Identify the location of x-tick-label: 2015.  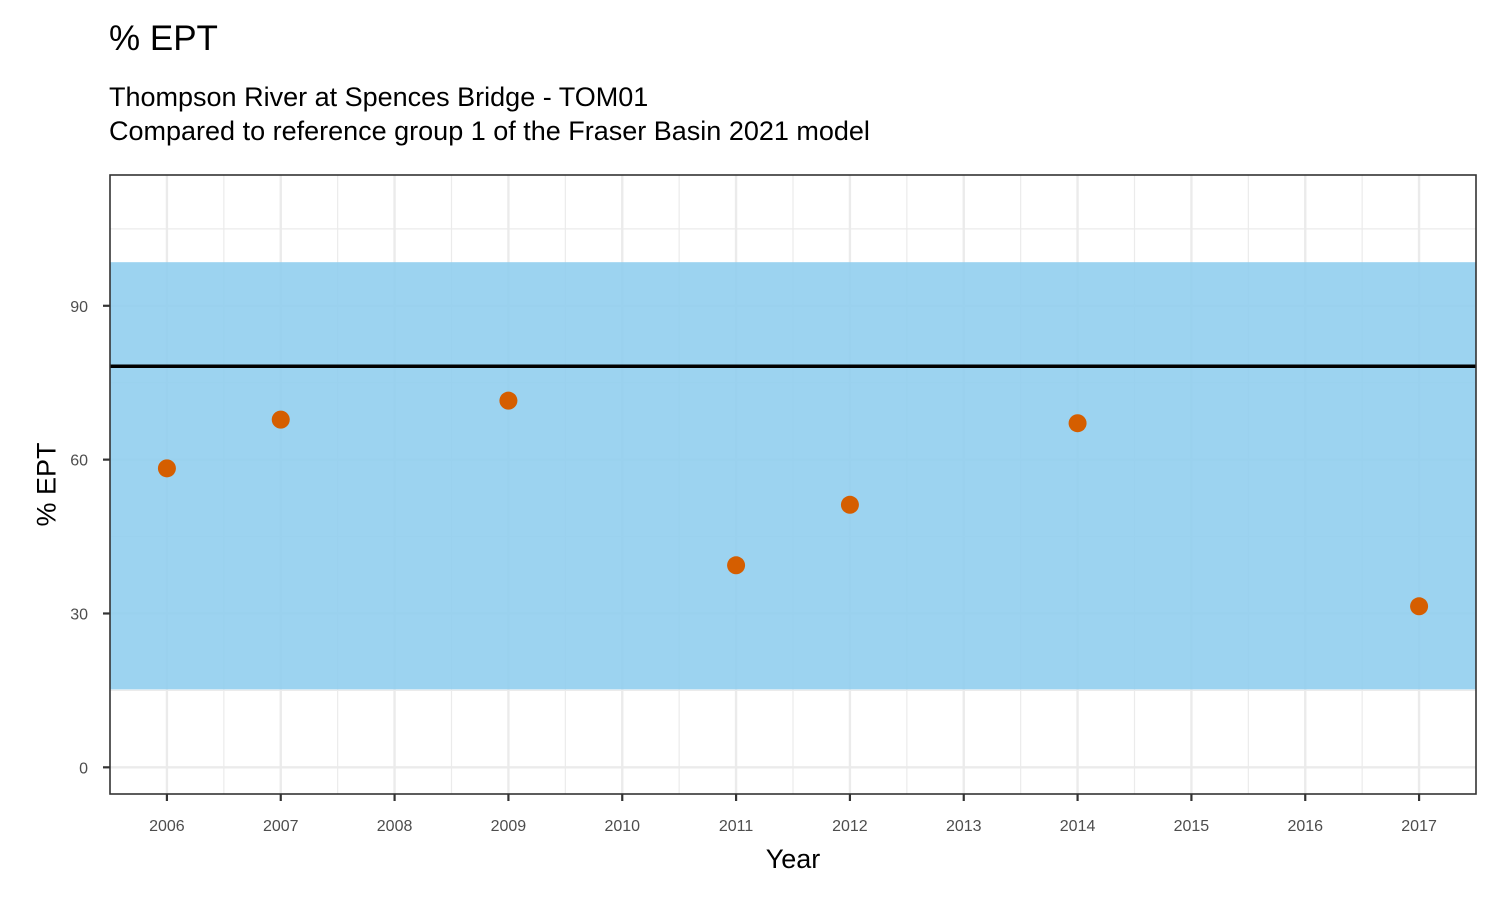
(1192, 826).